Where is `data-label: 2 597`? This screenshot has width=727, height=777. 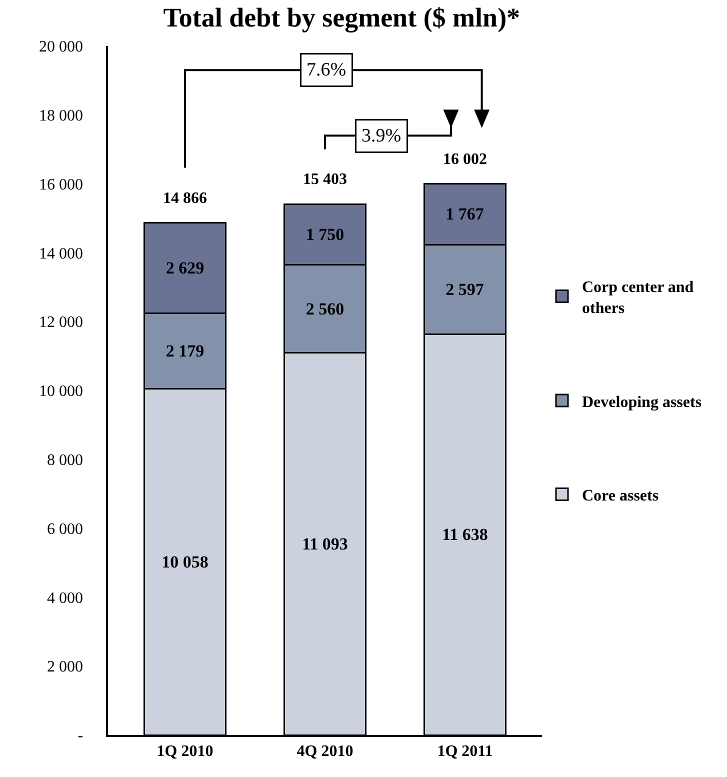 data-label: 2 597 is located at coordinates (465, 289).